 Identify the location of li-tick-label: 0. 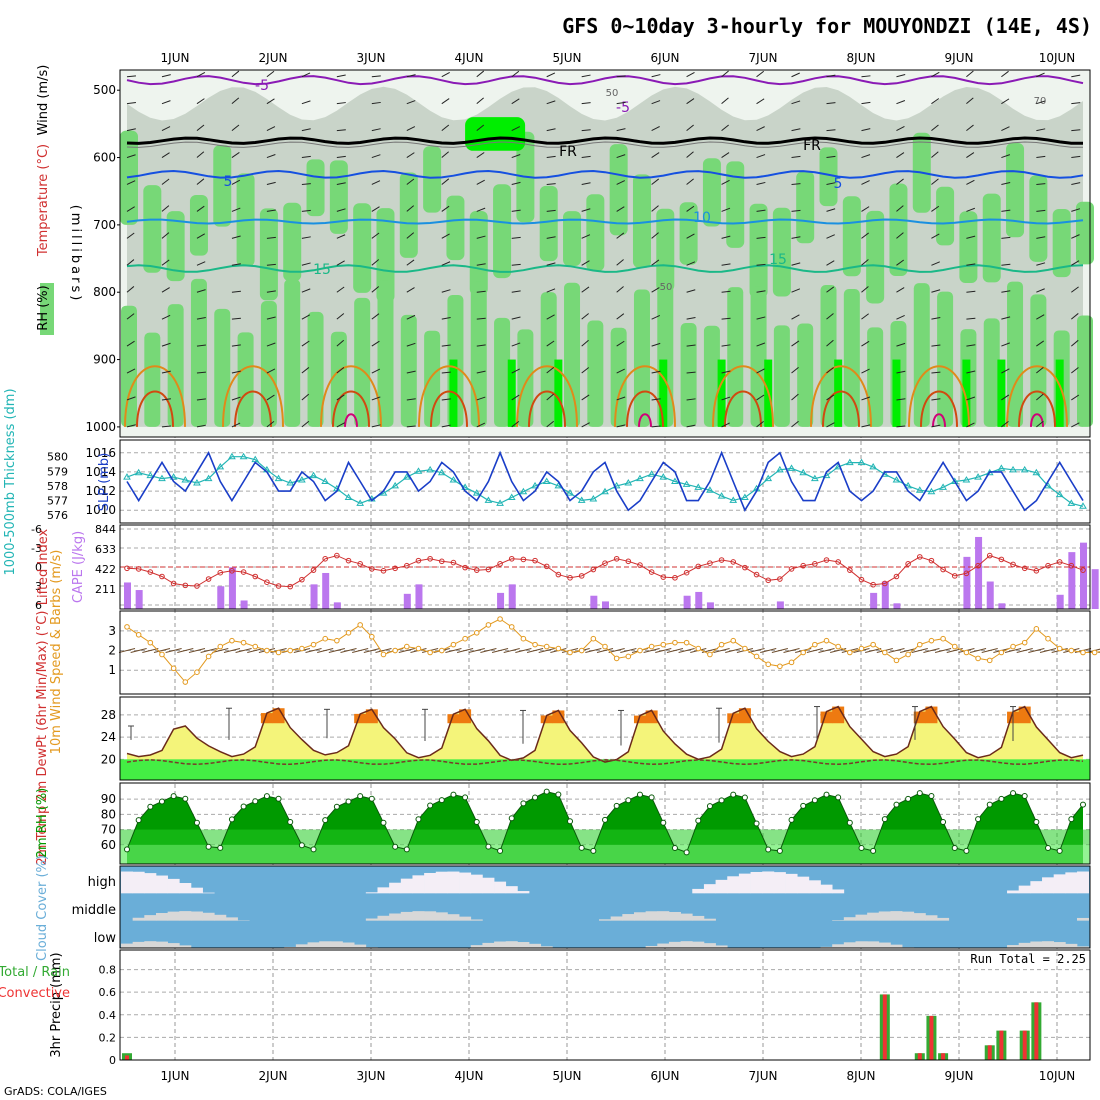
(38, 567).